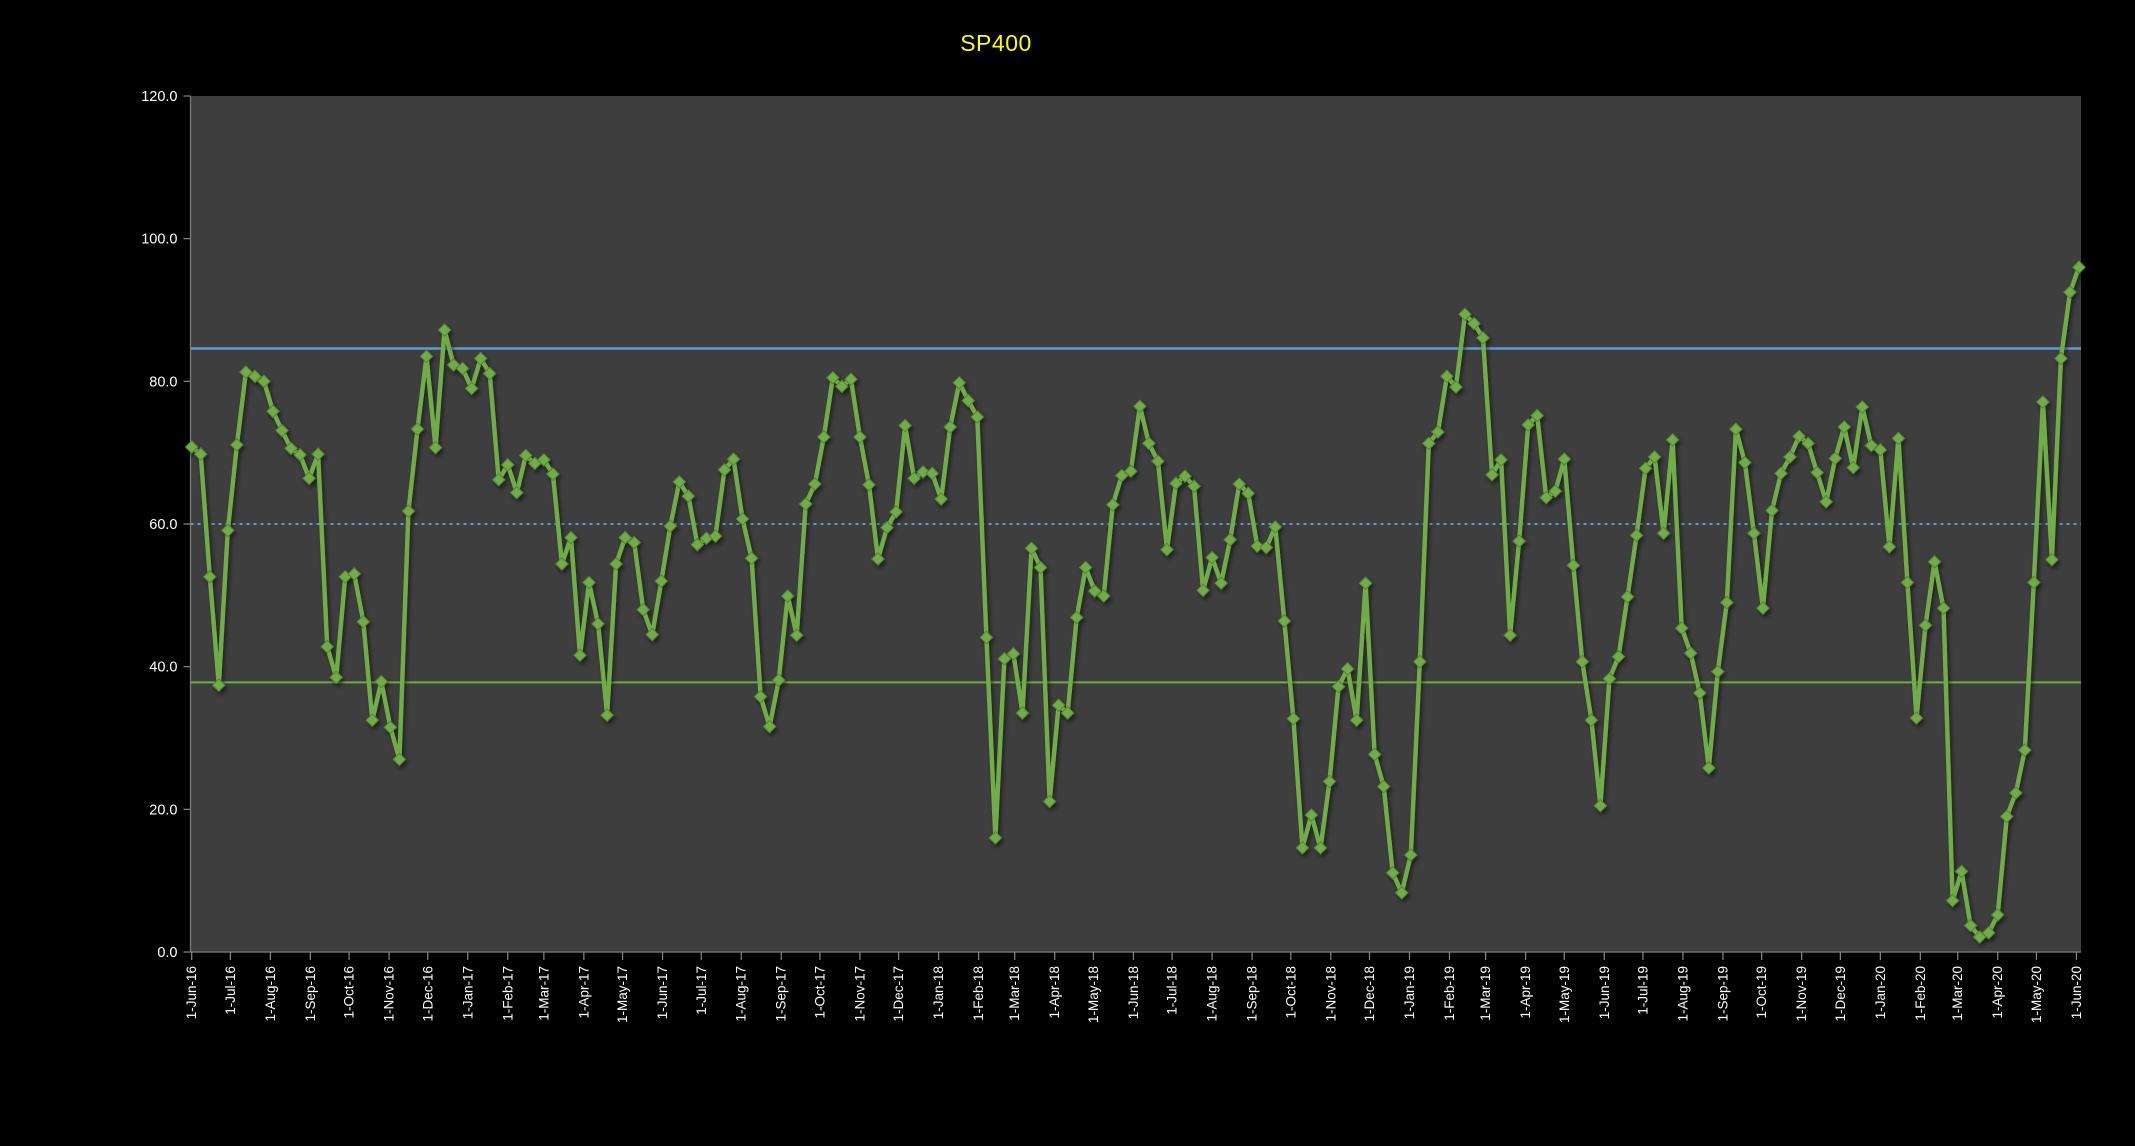  Describe the element at coordinates (1722, 994) in the screenshot. I see `x-tick-label: 1-Sep-19` at that location.